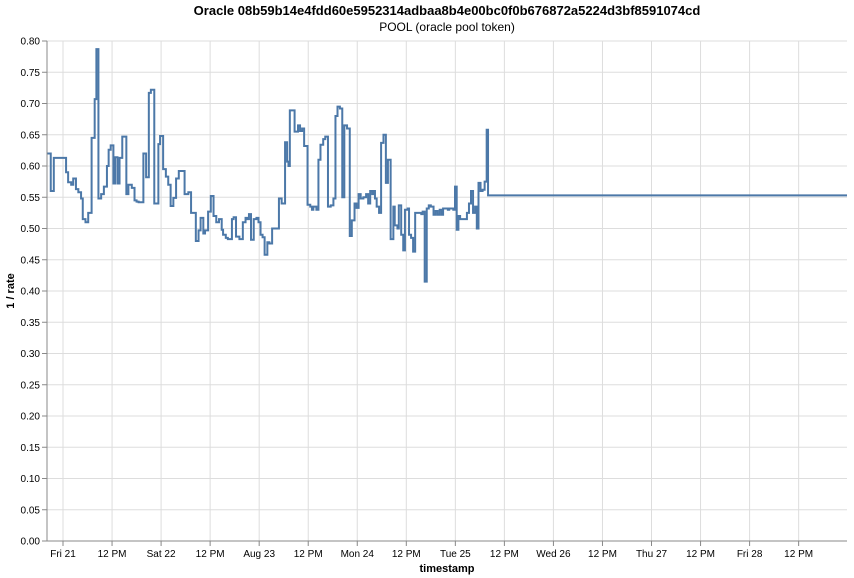 Image resolution: width=854 pixels, height=578 pixels. I want to click on y-tick-label: 0.00, so click(31, 542).